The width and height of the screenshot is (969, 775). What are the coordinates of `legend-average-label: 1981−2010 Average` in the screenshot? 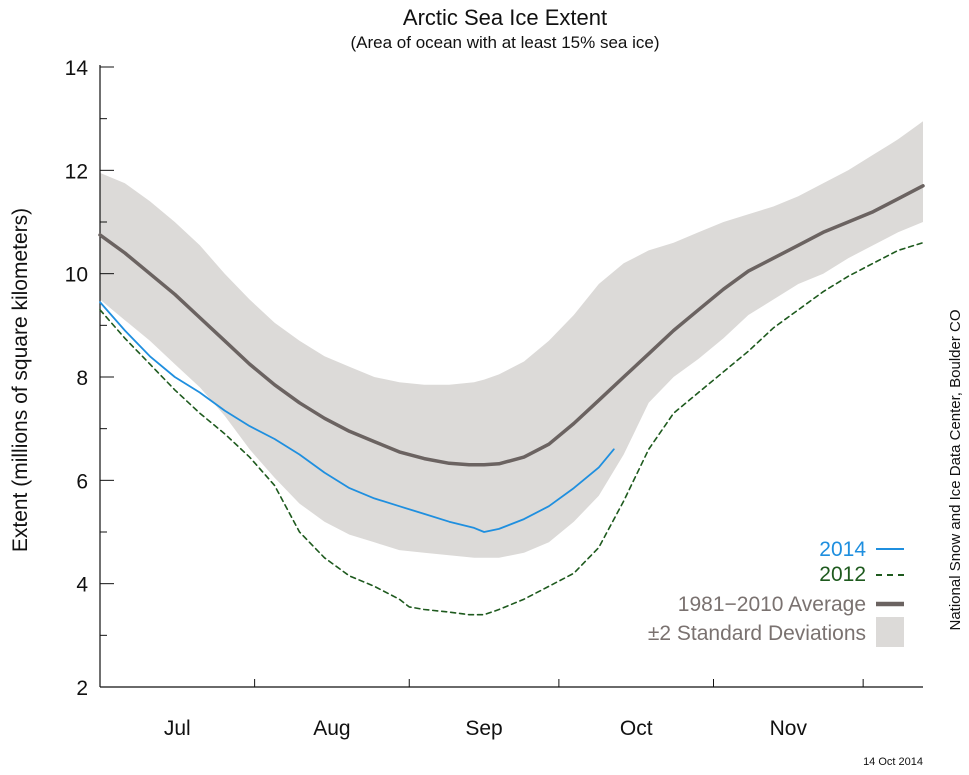 It's located at (772, 604).